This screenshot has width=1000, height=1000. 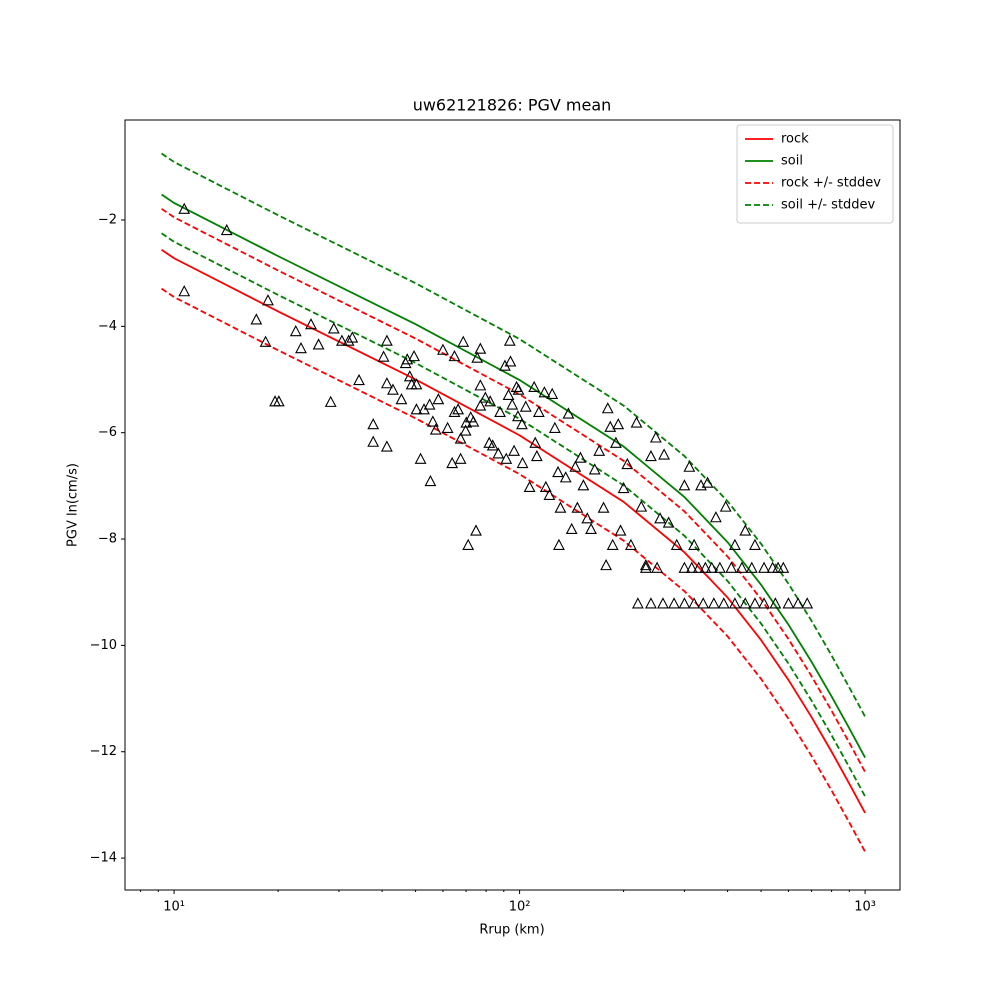 What do you see at coordinates (73, 505) in the screenshot?
I see `y-axis-label: PGV ln(cm/s)` at bounding box center [73, 505].